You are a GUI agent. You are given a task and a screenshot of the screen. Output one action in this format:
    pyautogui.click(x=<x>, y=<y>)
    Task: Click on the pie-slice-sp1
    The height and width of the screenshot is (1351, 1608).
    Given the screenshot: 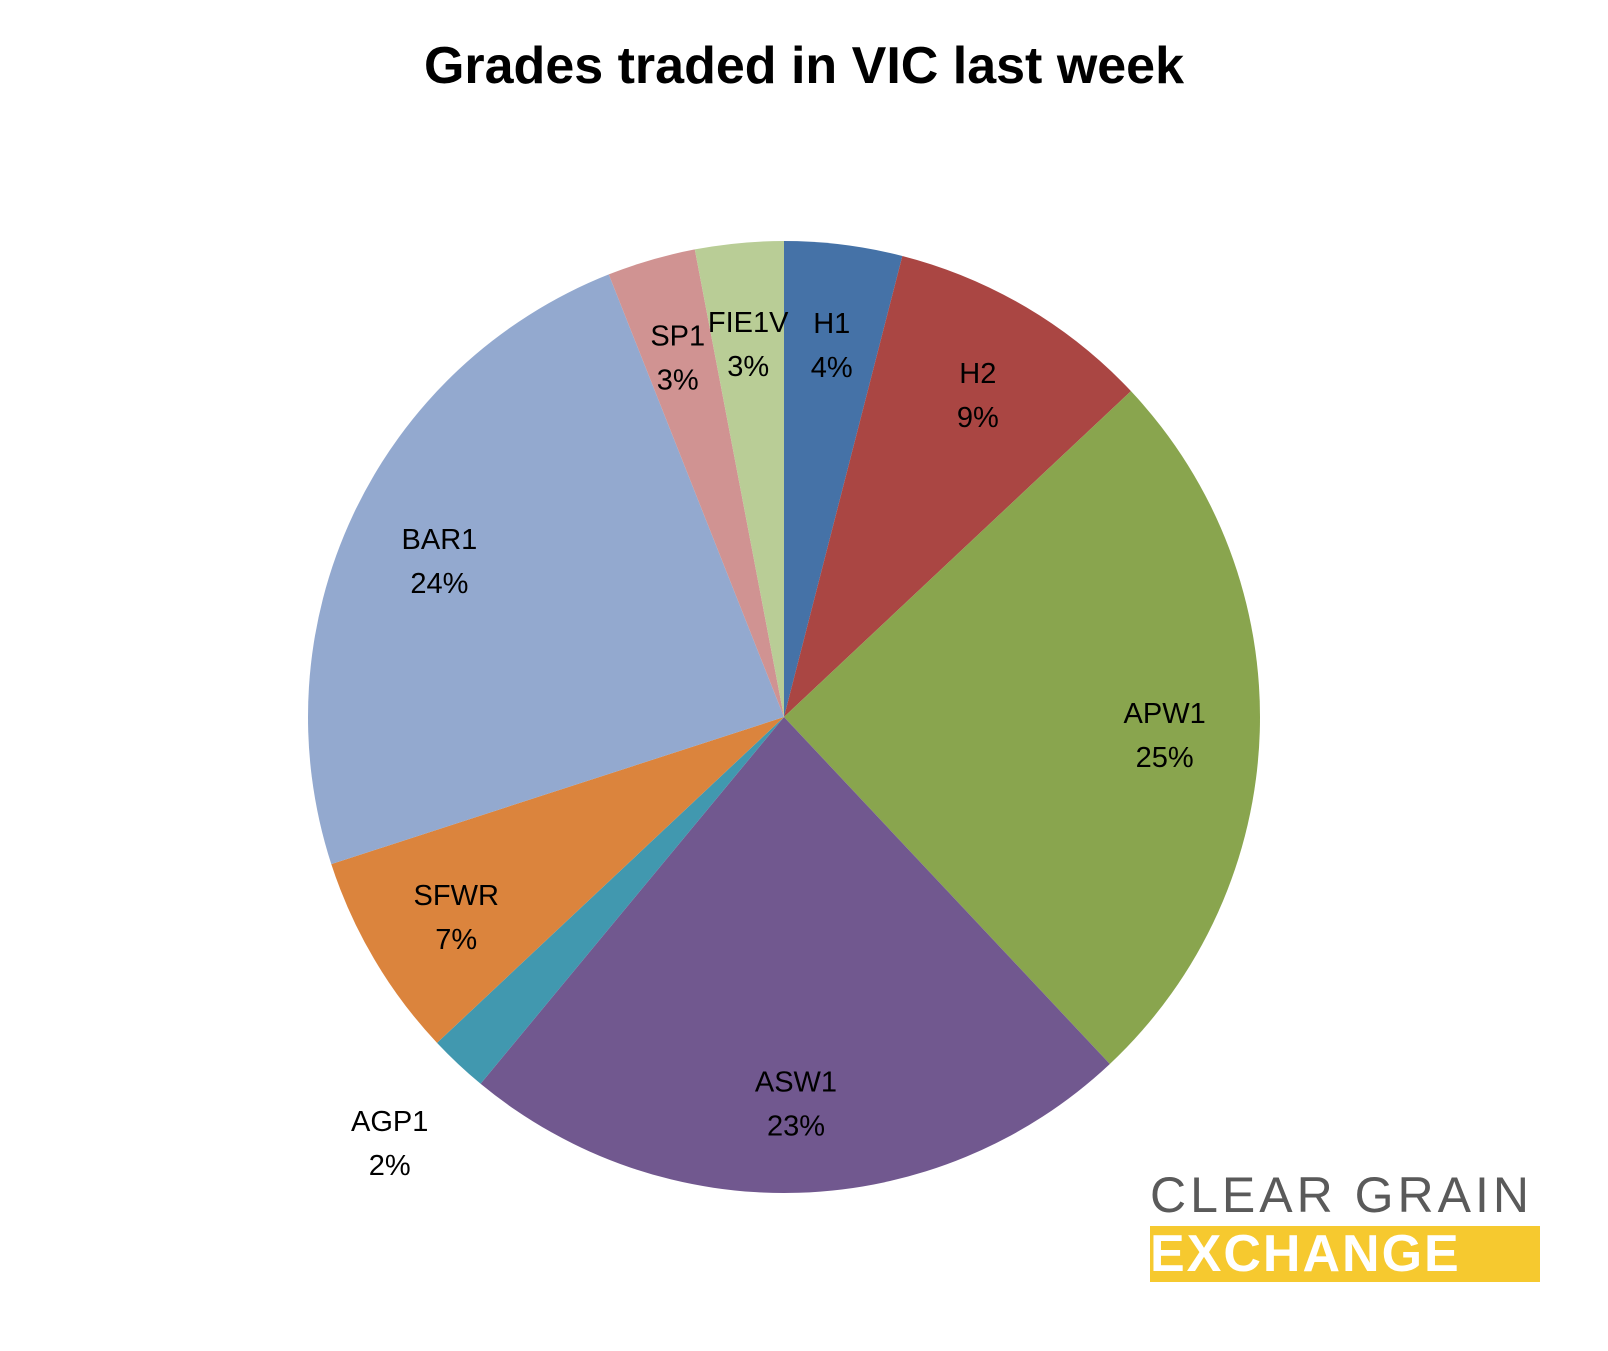 What is the action you would take?
    pyautogui.click(x=696, y=483)
    